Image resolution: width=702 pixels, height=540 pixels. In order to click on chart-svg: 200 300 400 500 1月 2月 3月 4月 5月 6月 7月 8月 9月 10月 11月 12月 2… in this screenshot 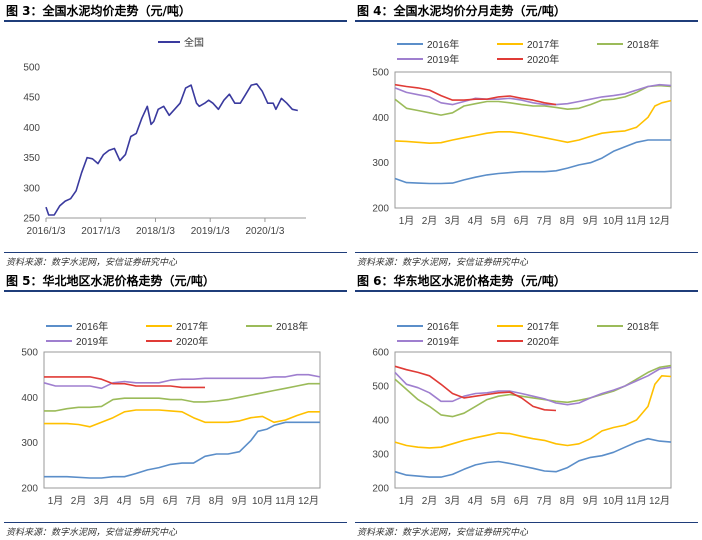, I will do `click(171, 413)`.